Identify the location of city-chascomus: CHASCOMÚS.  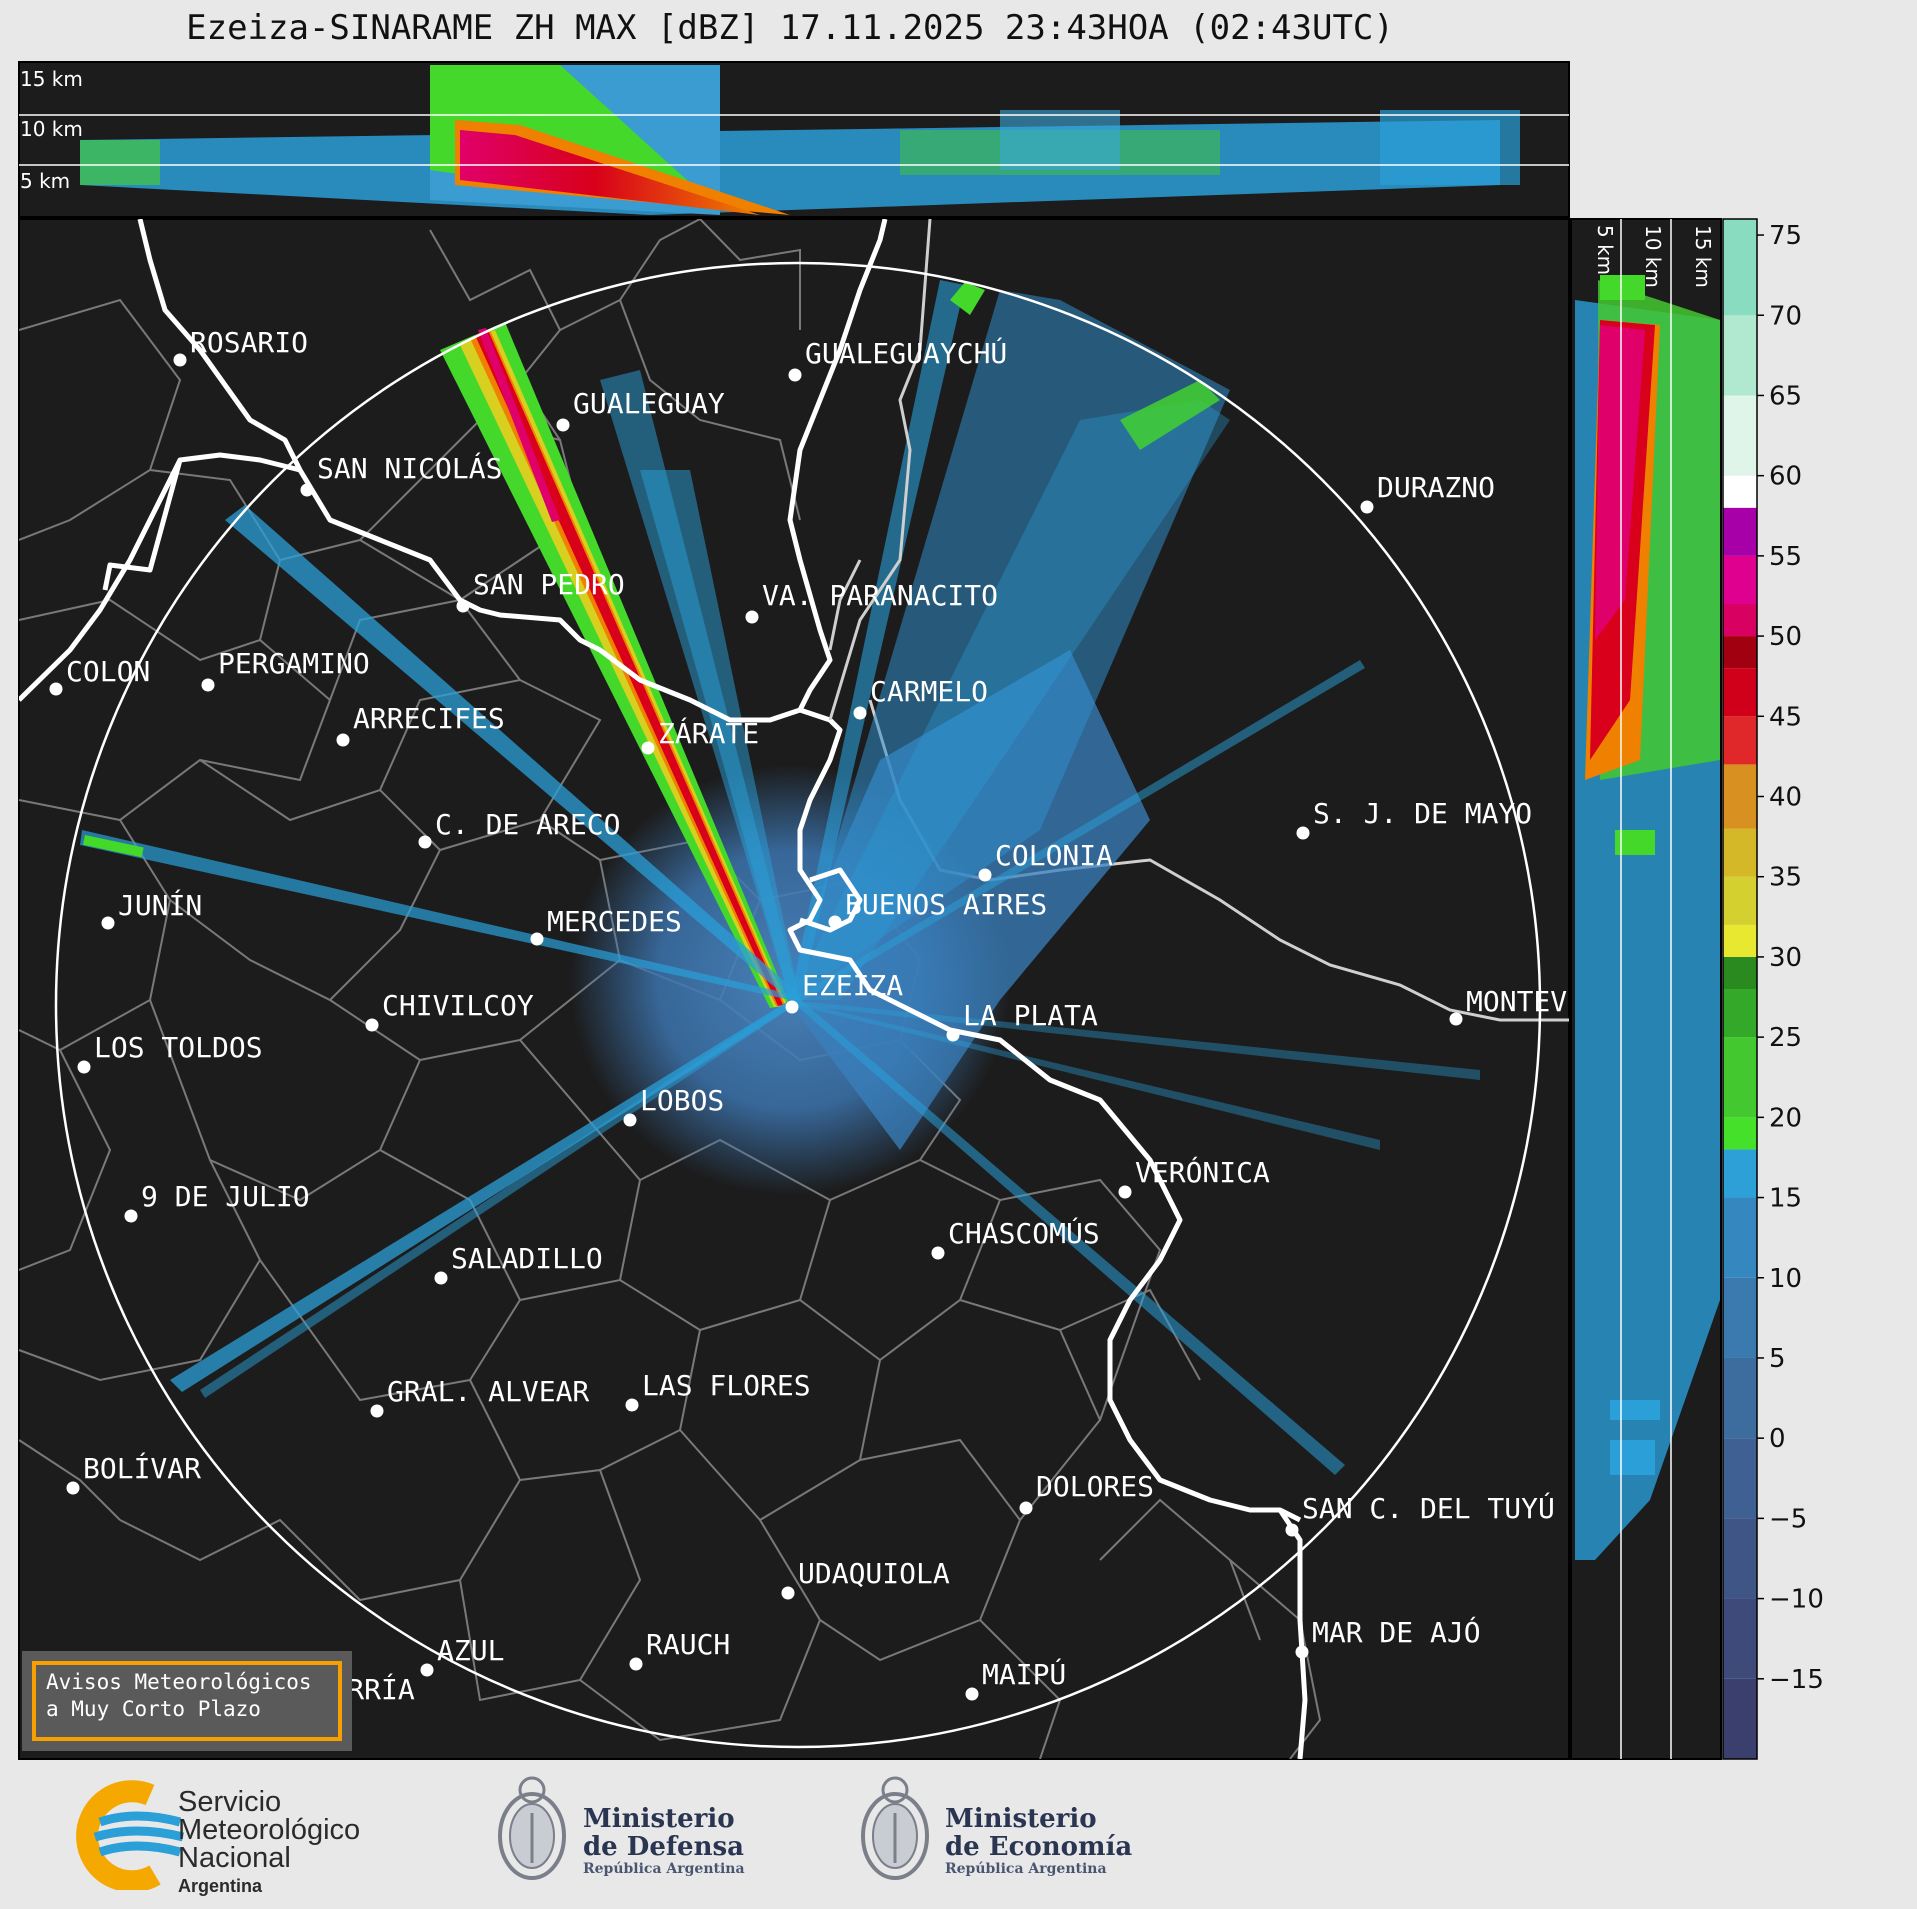
(1015, 1238).